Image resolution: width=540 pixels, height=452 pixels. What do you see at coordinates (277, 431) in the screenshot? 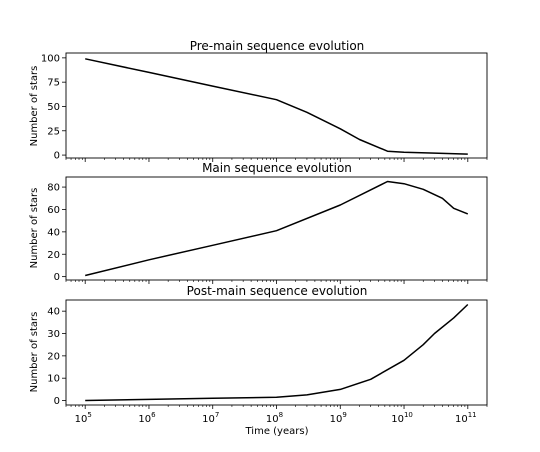
I see `x-axis-label: Time (years)` at bounding box center [277, 431].